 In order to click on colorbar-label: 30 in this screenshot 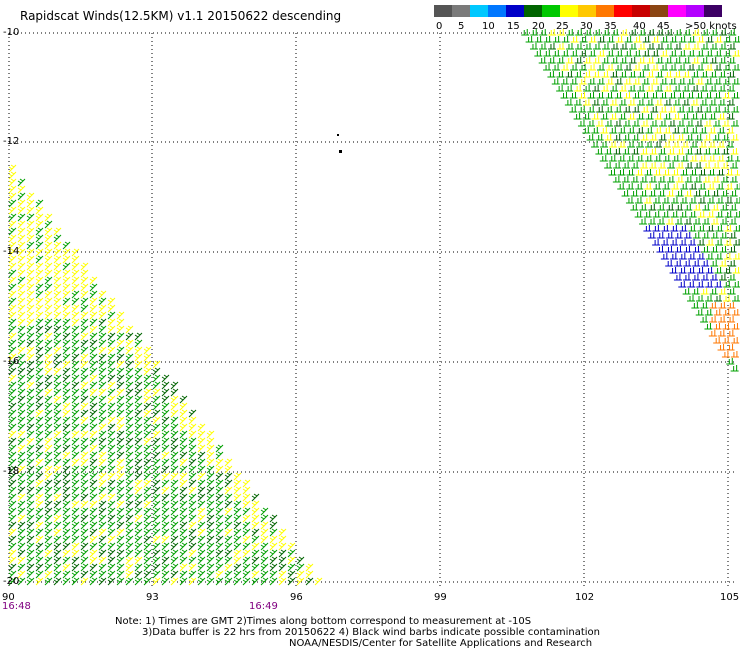, I will do `click(586, 26)`.